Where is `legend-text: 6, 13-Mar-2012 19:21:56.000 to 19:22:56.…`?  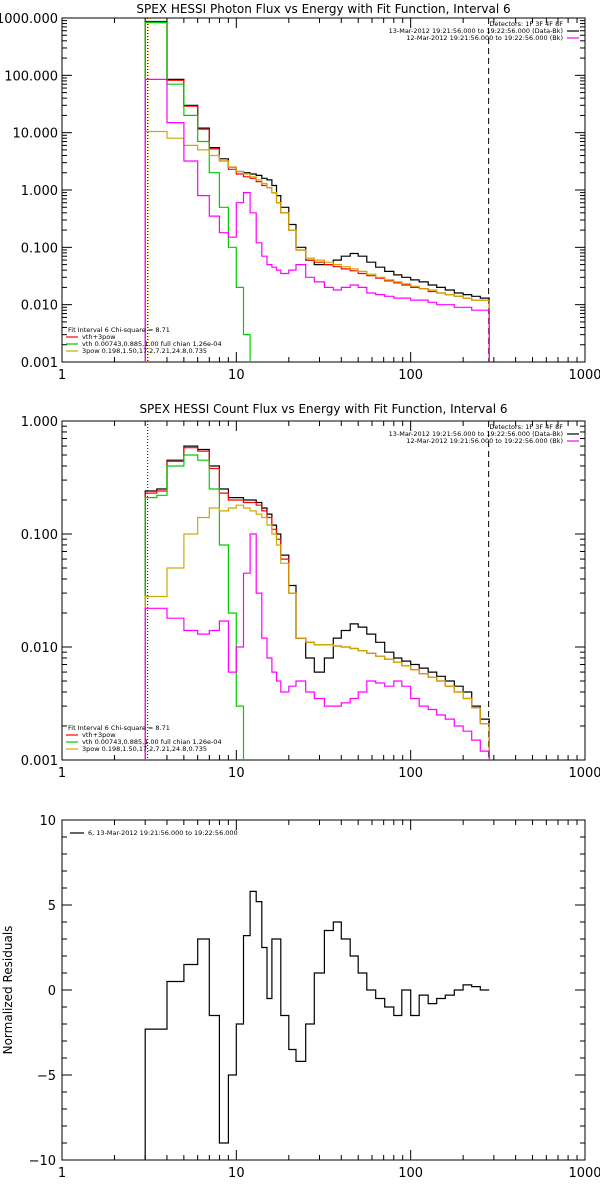 legend-text: 6, 13-Mar-2012 19:21:56.000 to 19:22:56.… is located at coordinates (163, 833).